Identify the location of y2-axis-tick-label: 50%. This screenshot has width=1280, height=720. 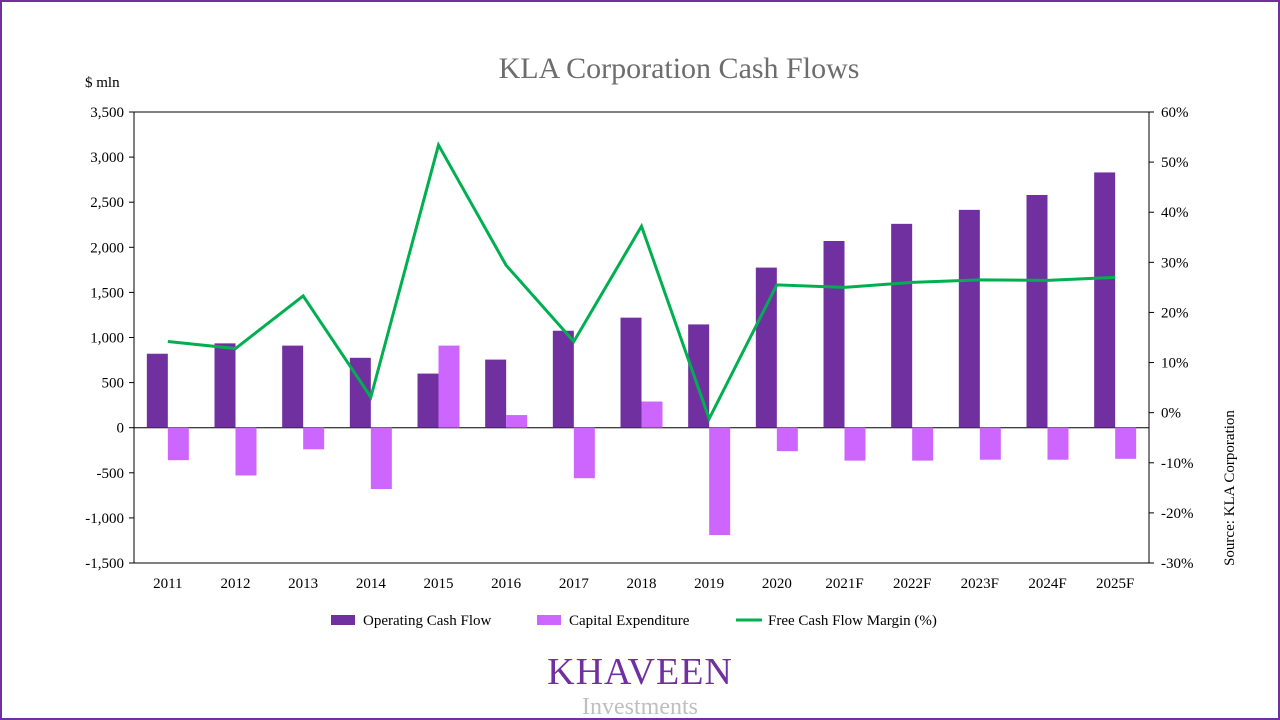
(1175, 163).